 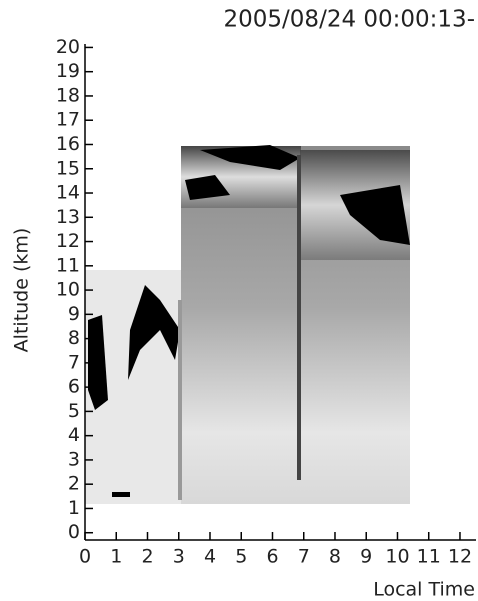 What do you see at coordinates (116, 557) in the screenshot?
I see `x-tick-label: 1` at bounding box center [116, 557].